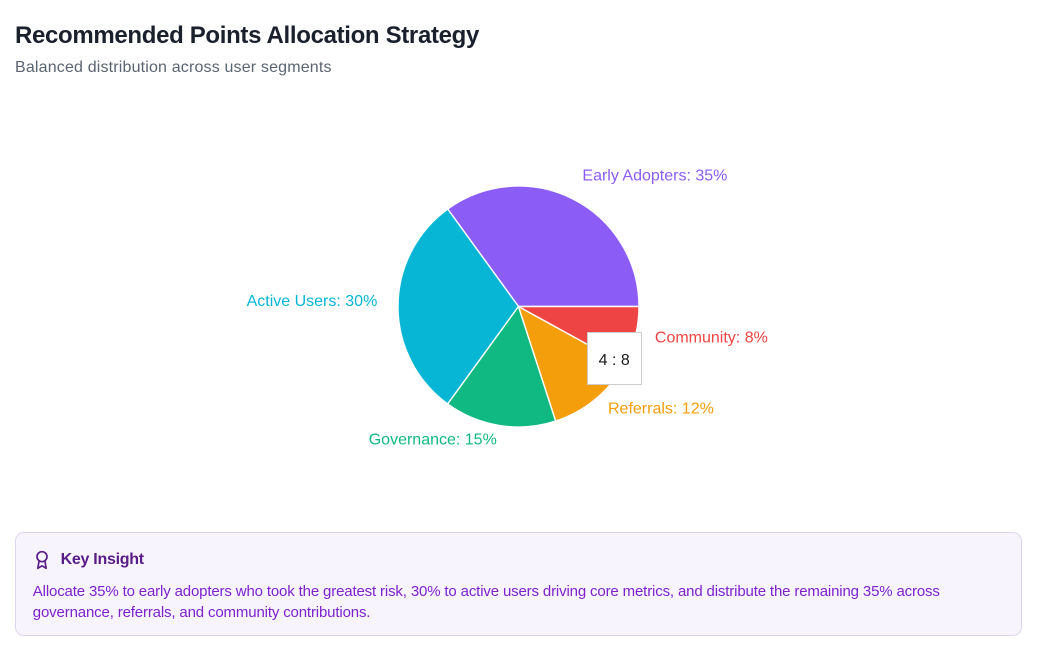 The image size is (1039, 651). What do you see at coordinates (312, 301) in the screenshot?
I see `svg-text: Active Users: 30%` at bounding box center [312, 301].